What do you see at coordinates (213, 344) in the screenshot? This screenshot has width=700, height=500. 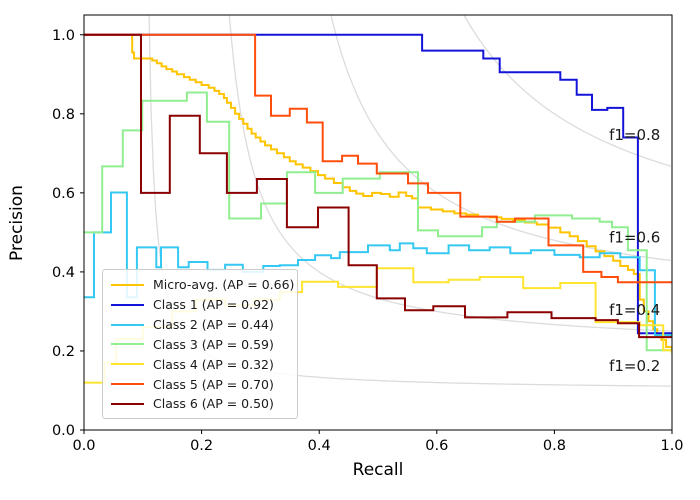 I see `legend-label: Class 3 (AP = 0.59)` at bounding box center [213, 344].